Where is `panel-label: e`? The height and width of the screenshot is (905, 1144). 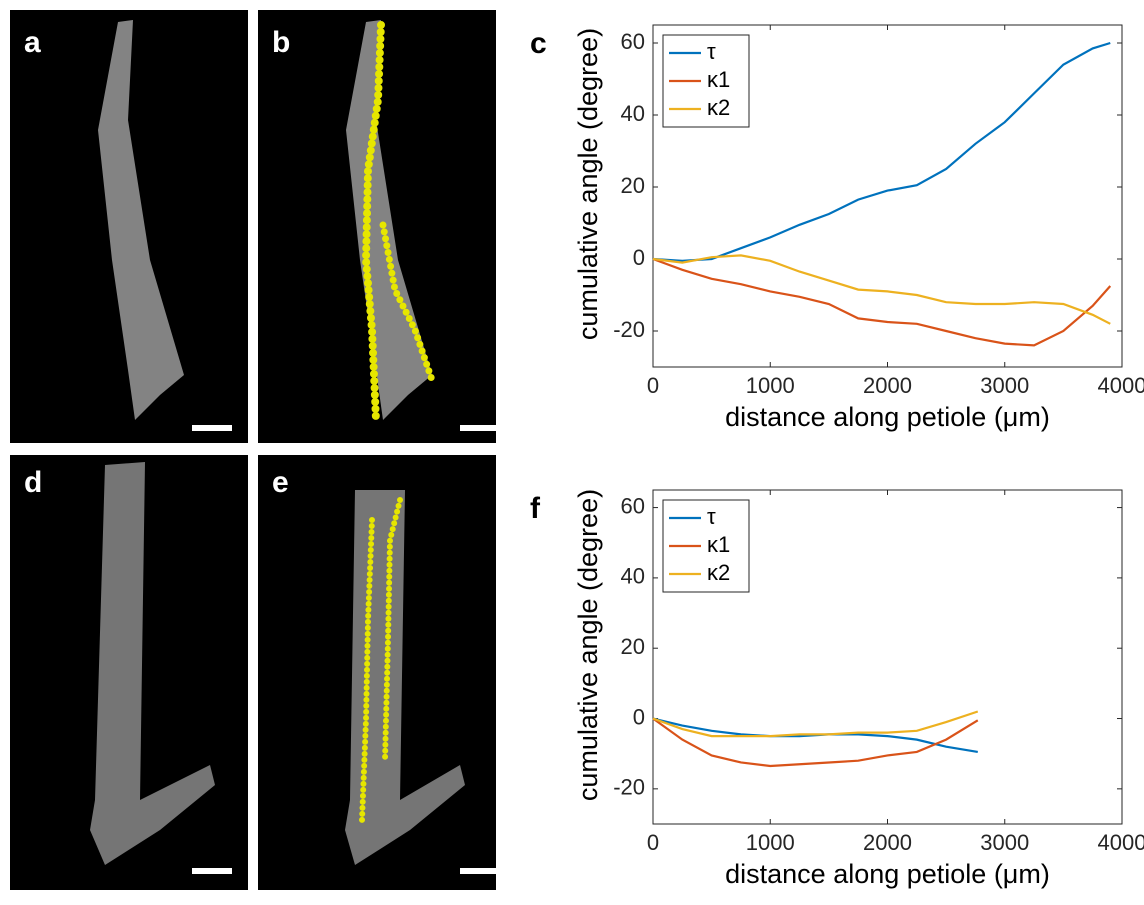 panel-label: e is located at coordinates (280, 482).